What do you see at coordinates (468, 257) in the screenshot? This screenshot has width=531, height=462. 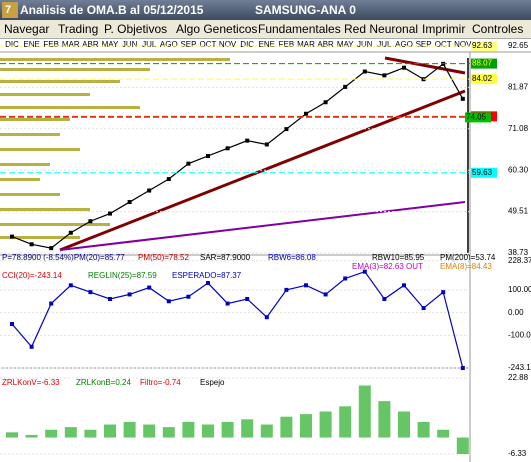 I see `indicator-label: PM(200)=53.74` at bounding box center [468, 257].